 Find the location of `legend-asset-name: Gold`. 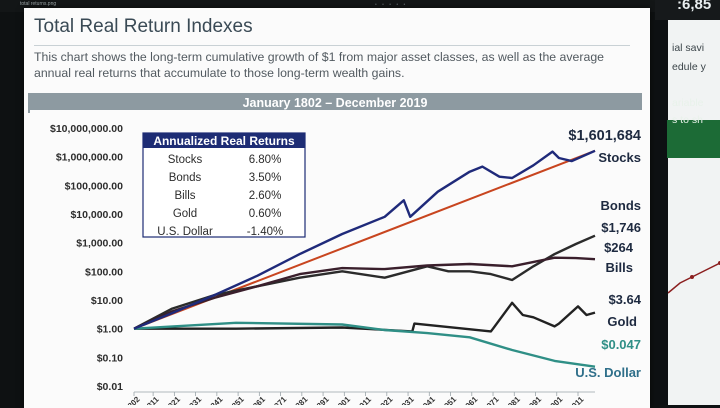

legend-asset-name: Gold is located at coordinates (185, 214).